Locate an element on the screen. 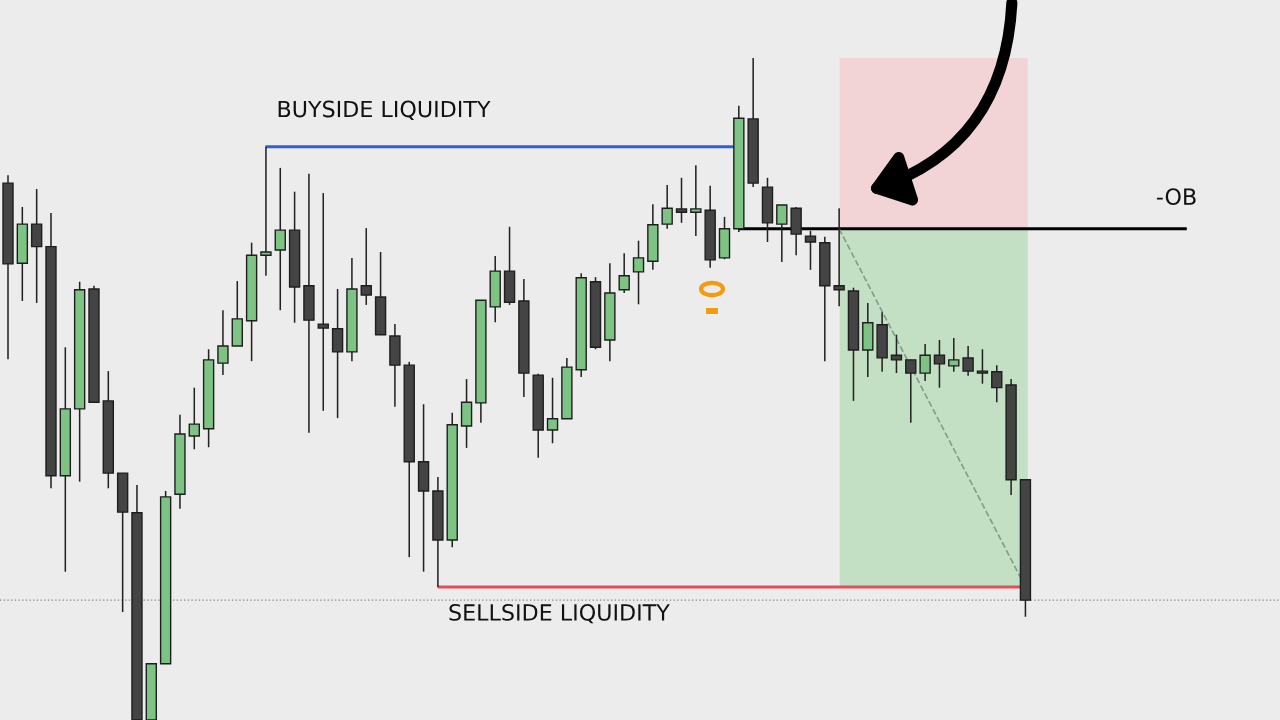 This screenshot has width=1280, height=720. ref-line-label: BUYSIDE LIQUIDITY is located at coordinates (384, 110).